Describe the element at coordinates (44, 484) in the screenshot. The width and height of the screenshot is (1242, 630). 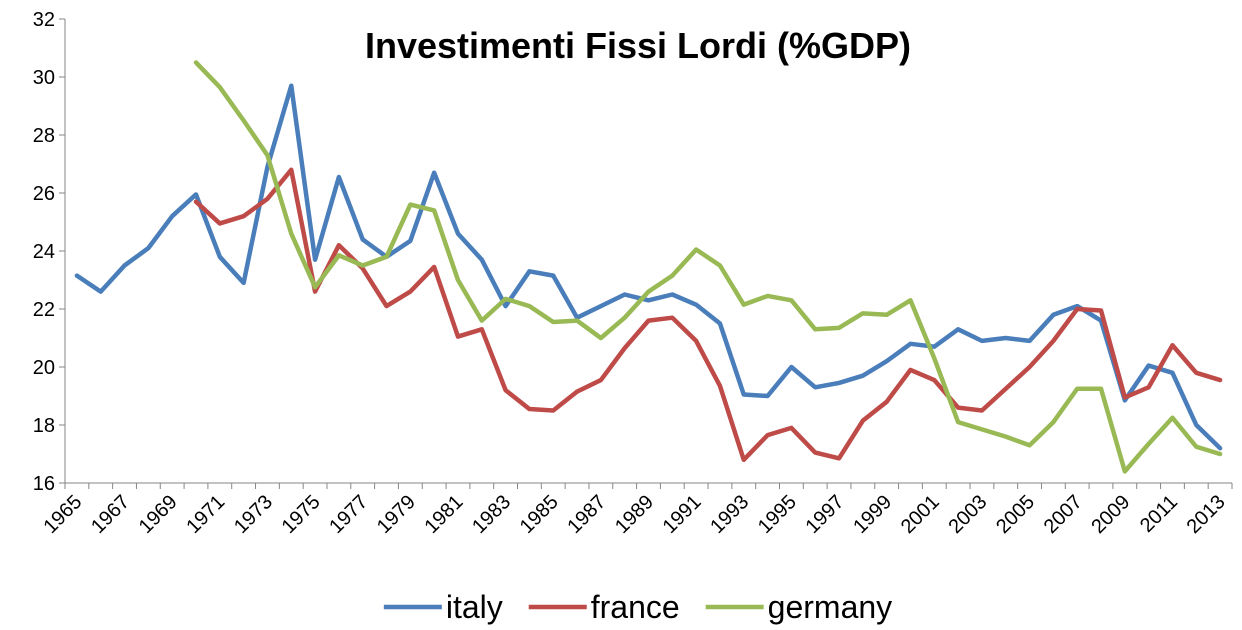
I see `y-tick-label: 16` at that location.